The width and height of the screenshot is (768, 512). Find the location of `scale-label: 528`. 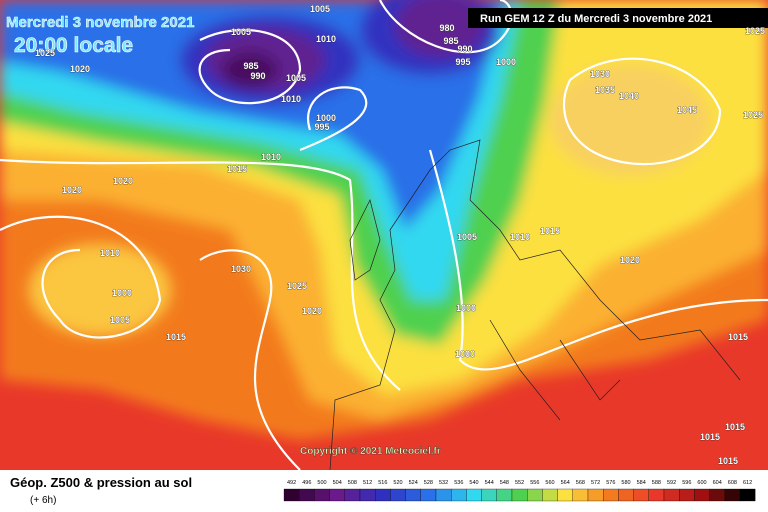

scale-label: 528 is located at coordinates (428, 483).